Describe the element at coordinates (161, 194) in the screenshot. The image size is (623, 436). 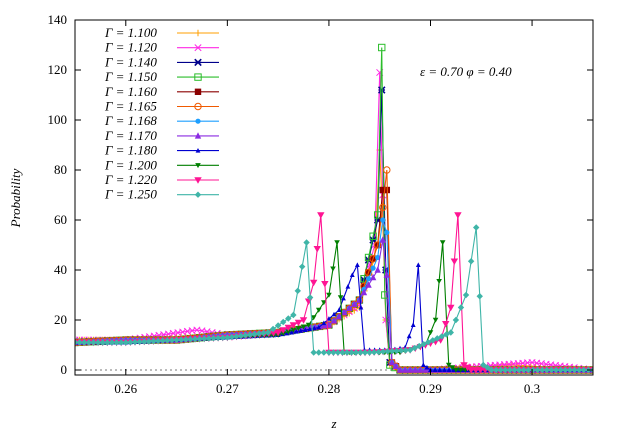
I see `legend-item: Γ = 1.250` at that location.